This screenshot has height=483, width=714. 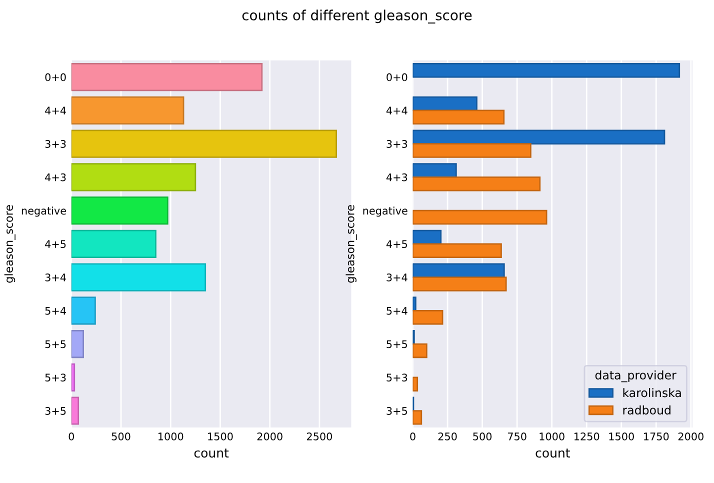 What do you see at coordinates (357, 17) in the screenshot?
I see `chart-title: counts of different gleason_score` at bounding box center [357, 17].